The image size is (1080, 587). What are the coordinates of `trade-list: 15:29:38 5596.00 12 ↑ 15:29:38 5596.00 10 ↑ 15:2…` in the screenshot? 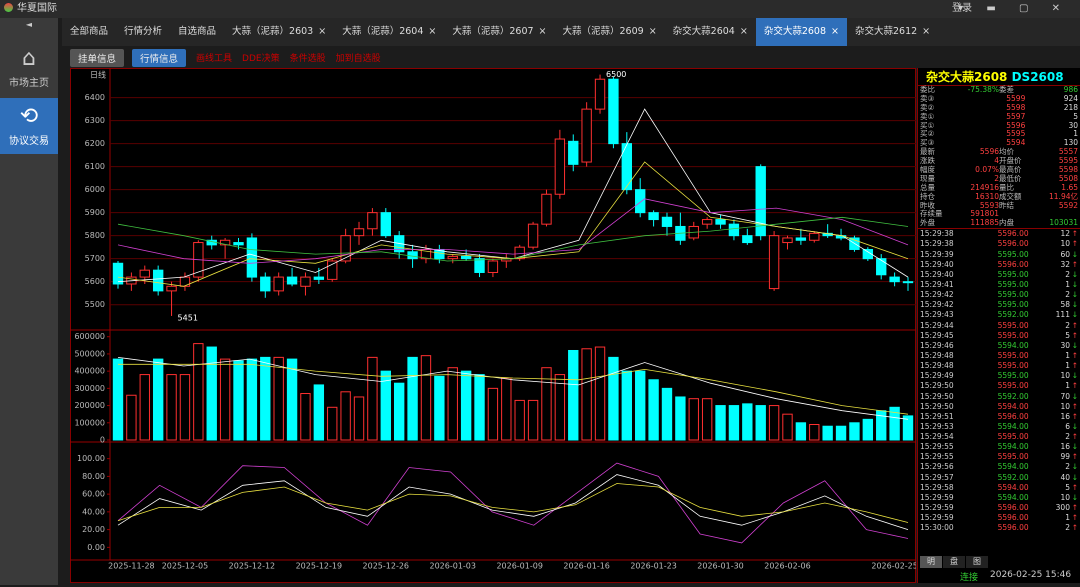 It's located at (999, 380).